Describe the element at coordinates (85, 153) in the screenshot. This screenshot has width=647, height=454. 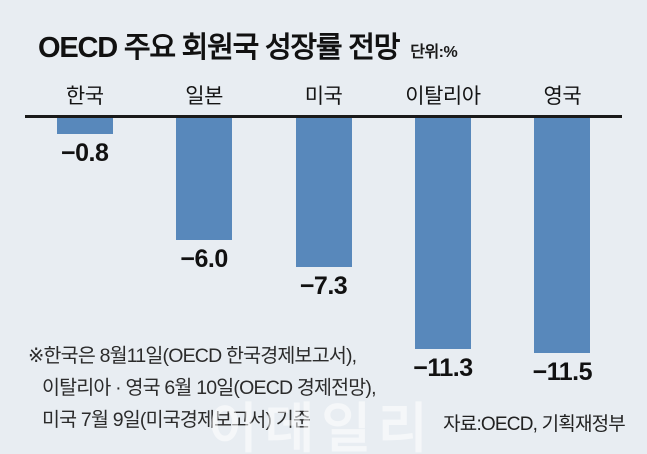
I see `bar-value-korea: −0.8` at that location.